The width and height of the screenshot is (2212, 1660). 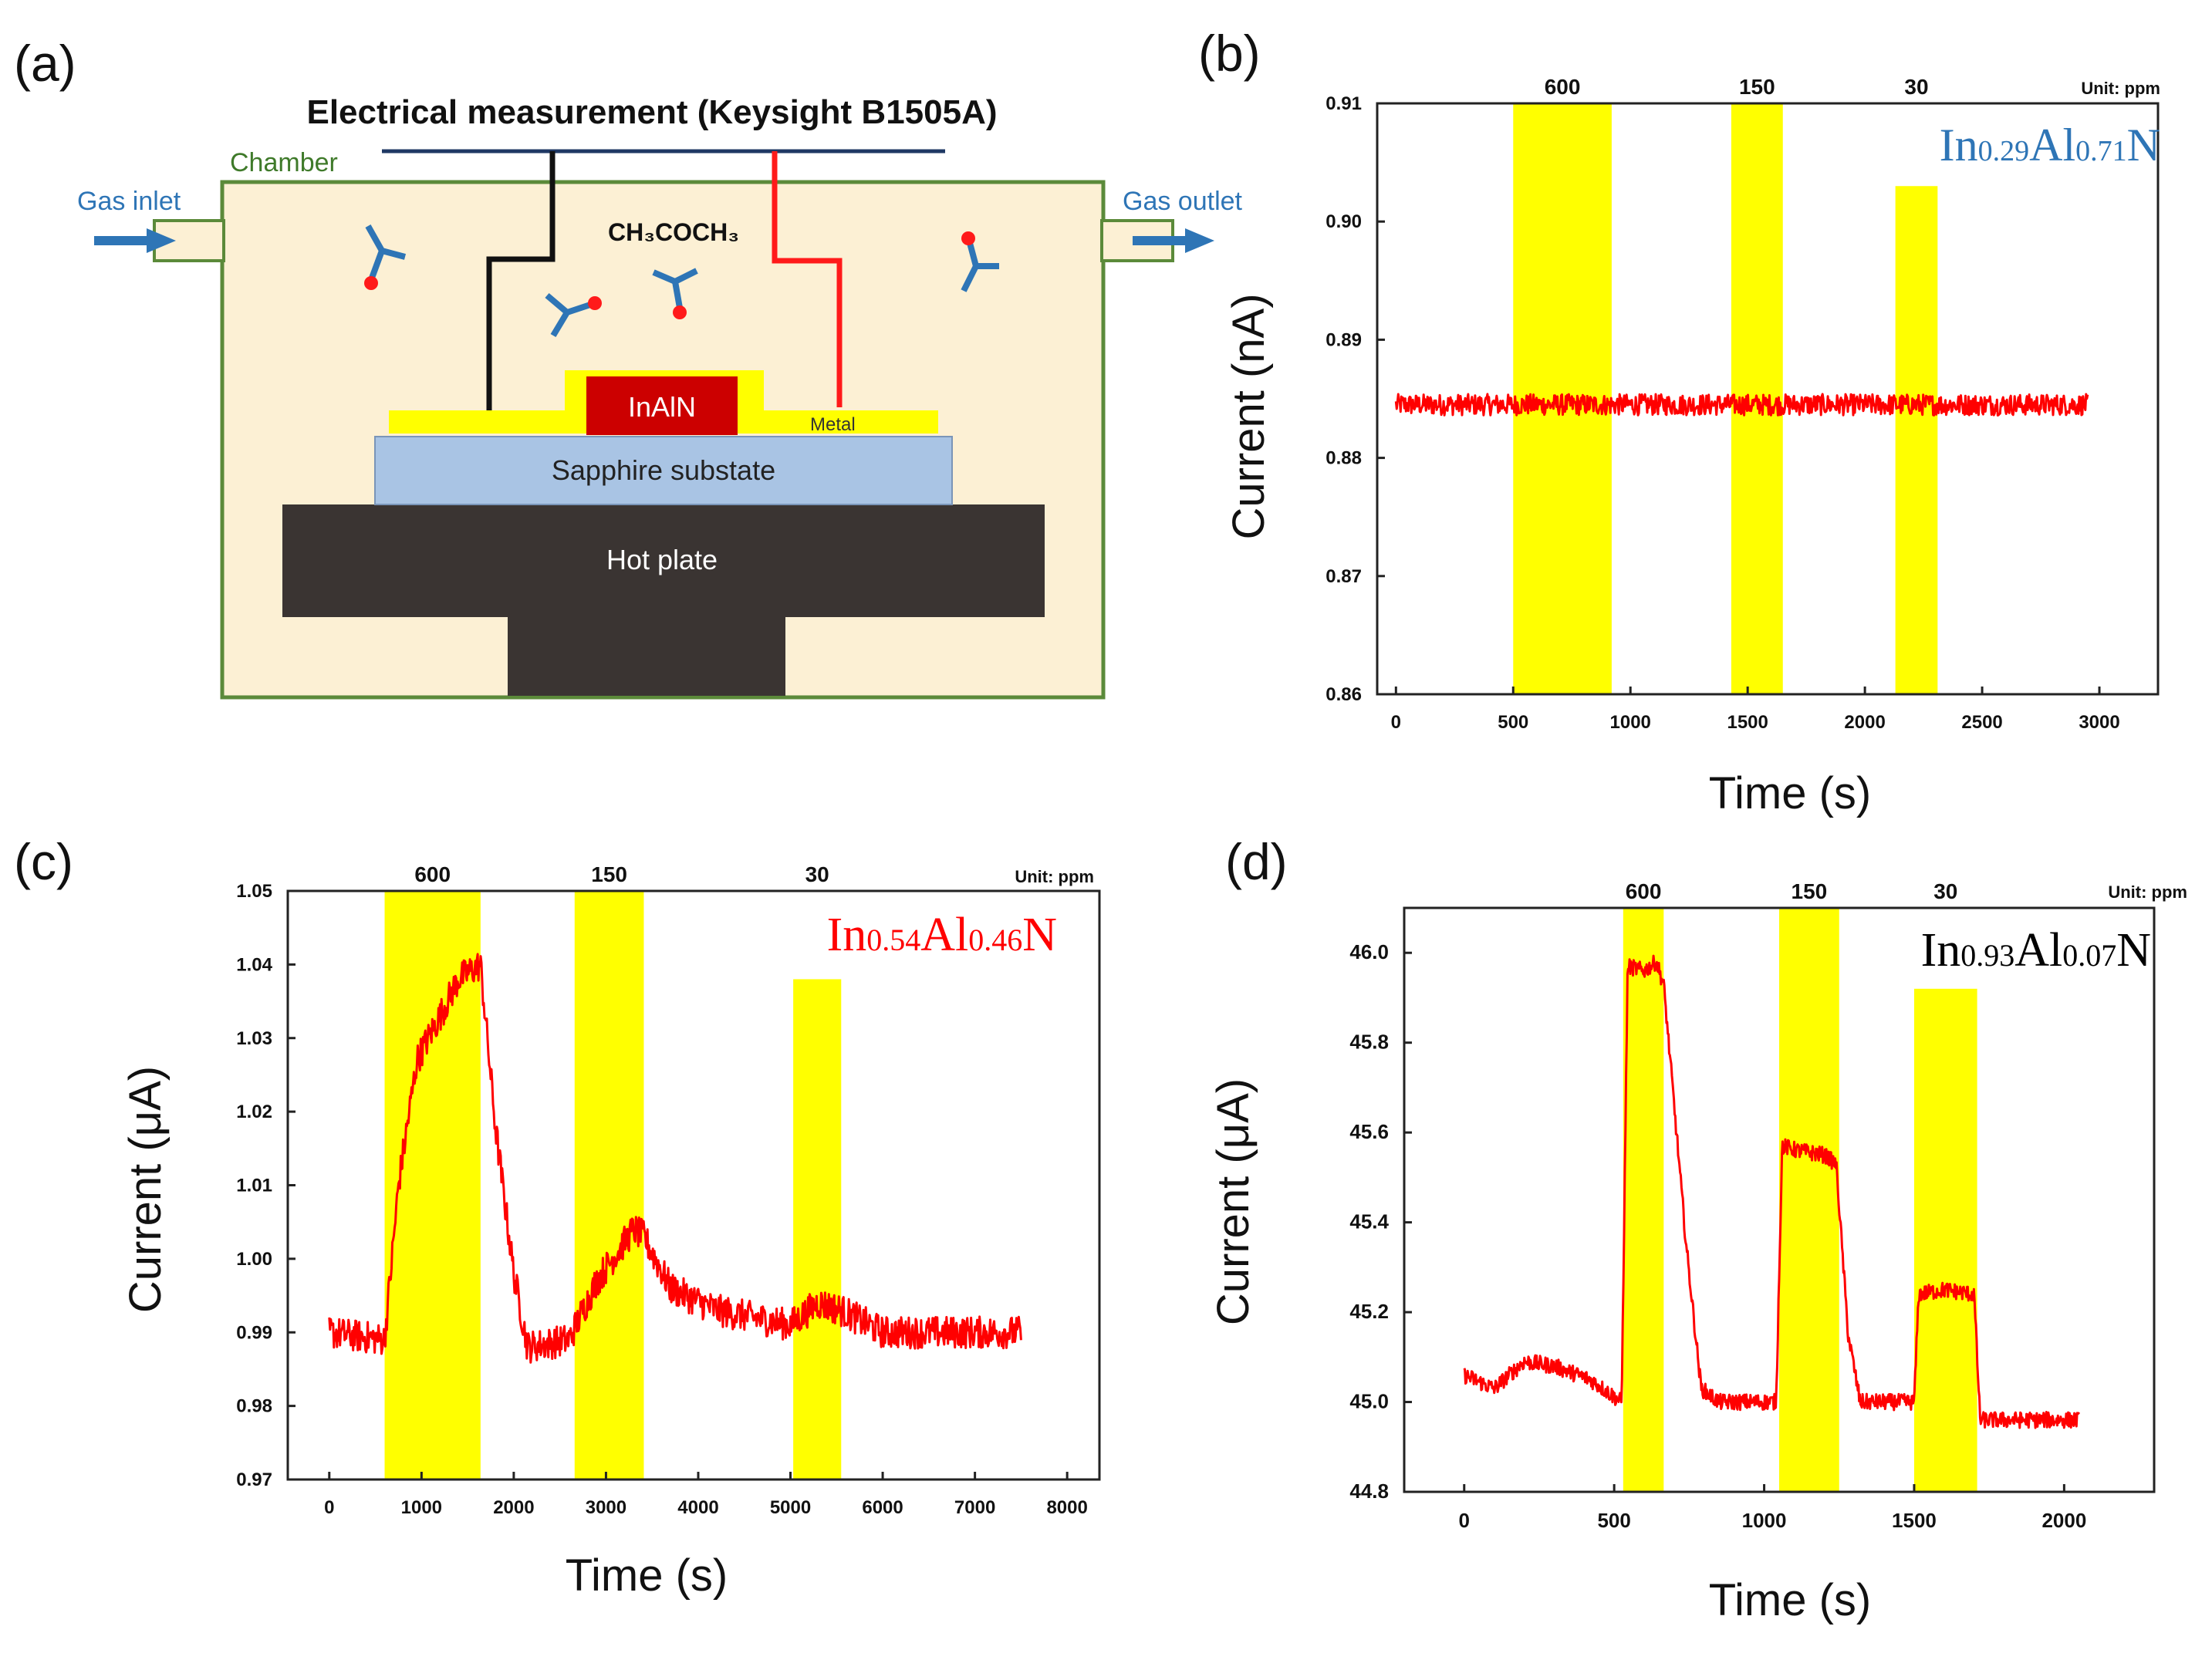 What do you see at coordinates (284, 162) in the screenshot?
I see `chamber-label: Chamber` at bounding box center [284, 162].